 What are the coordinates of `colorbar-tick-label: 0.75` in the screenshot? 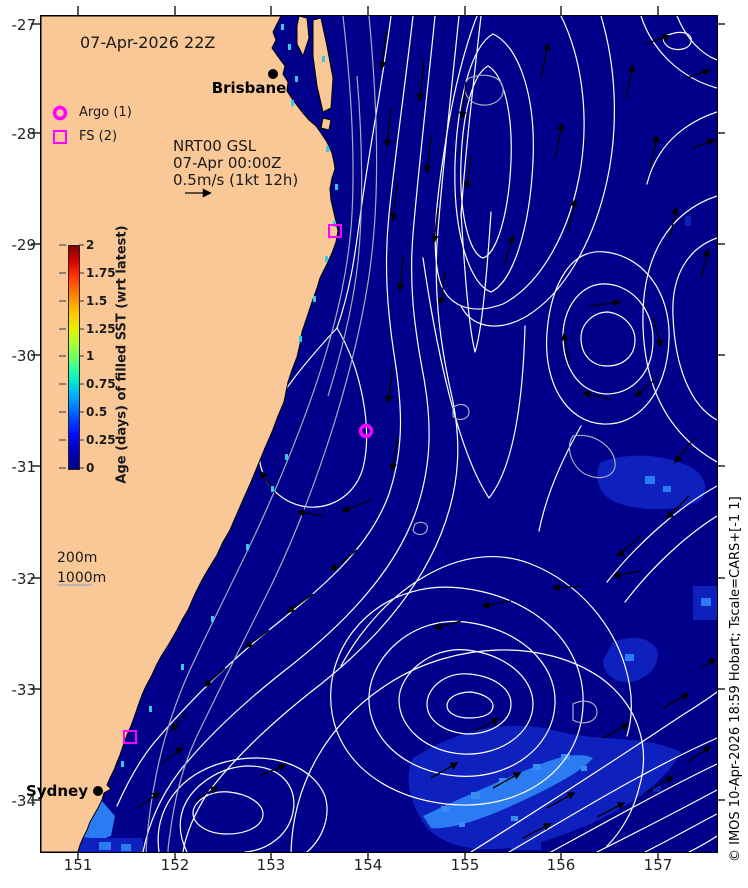 It's located at (101, 384).